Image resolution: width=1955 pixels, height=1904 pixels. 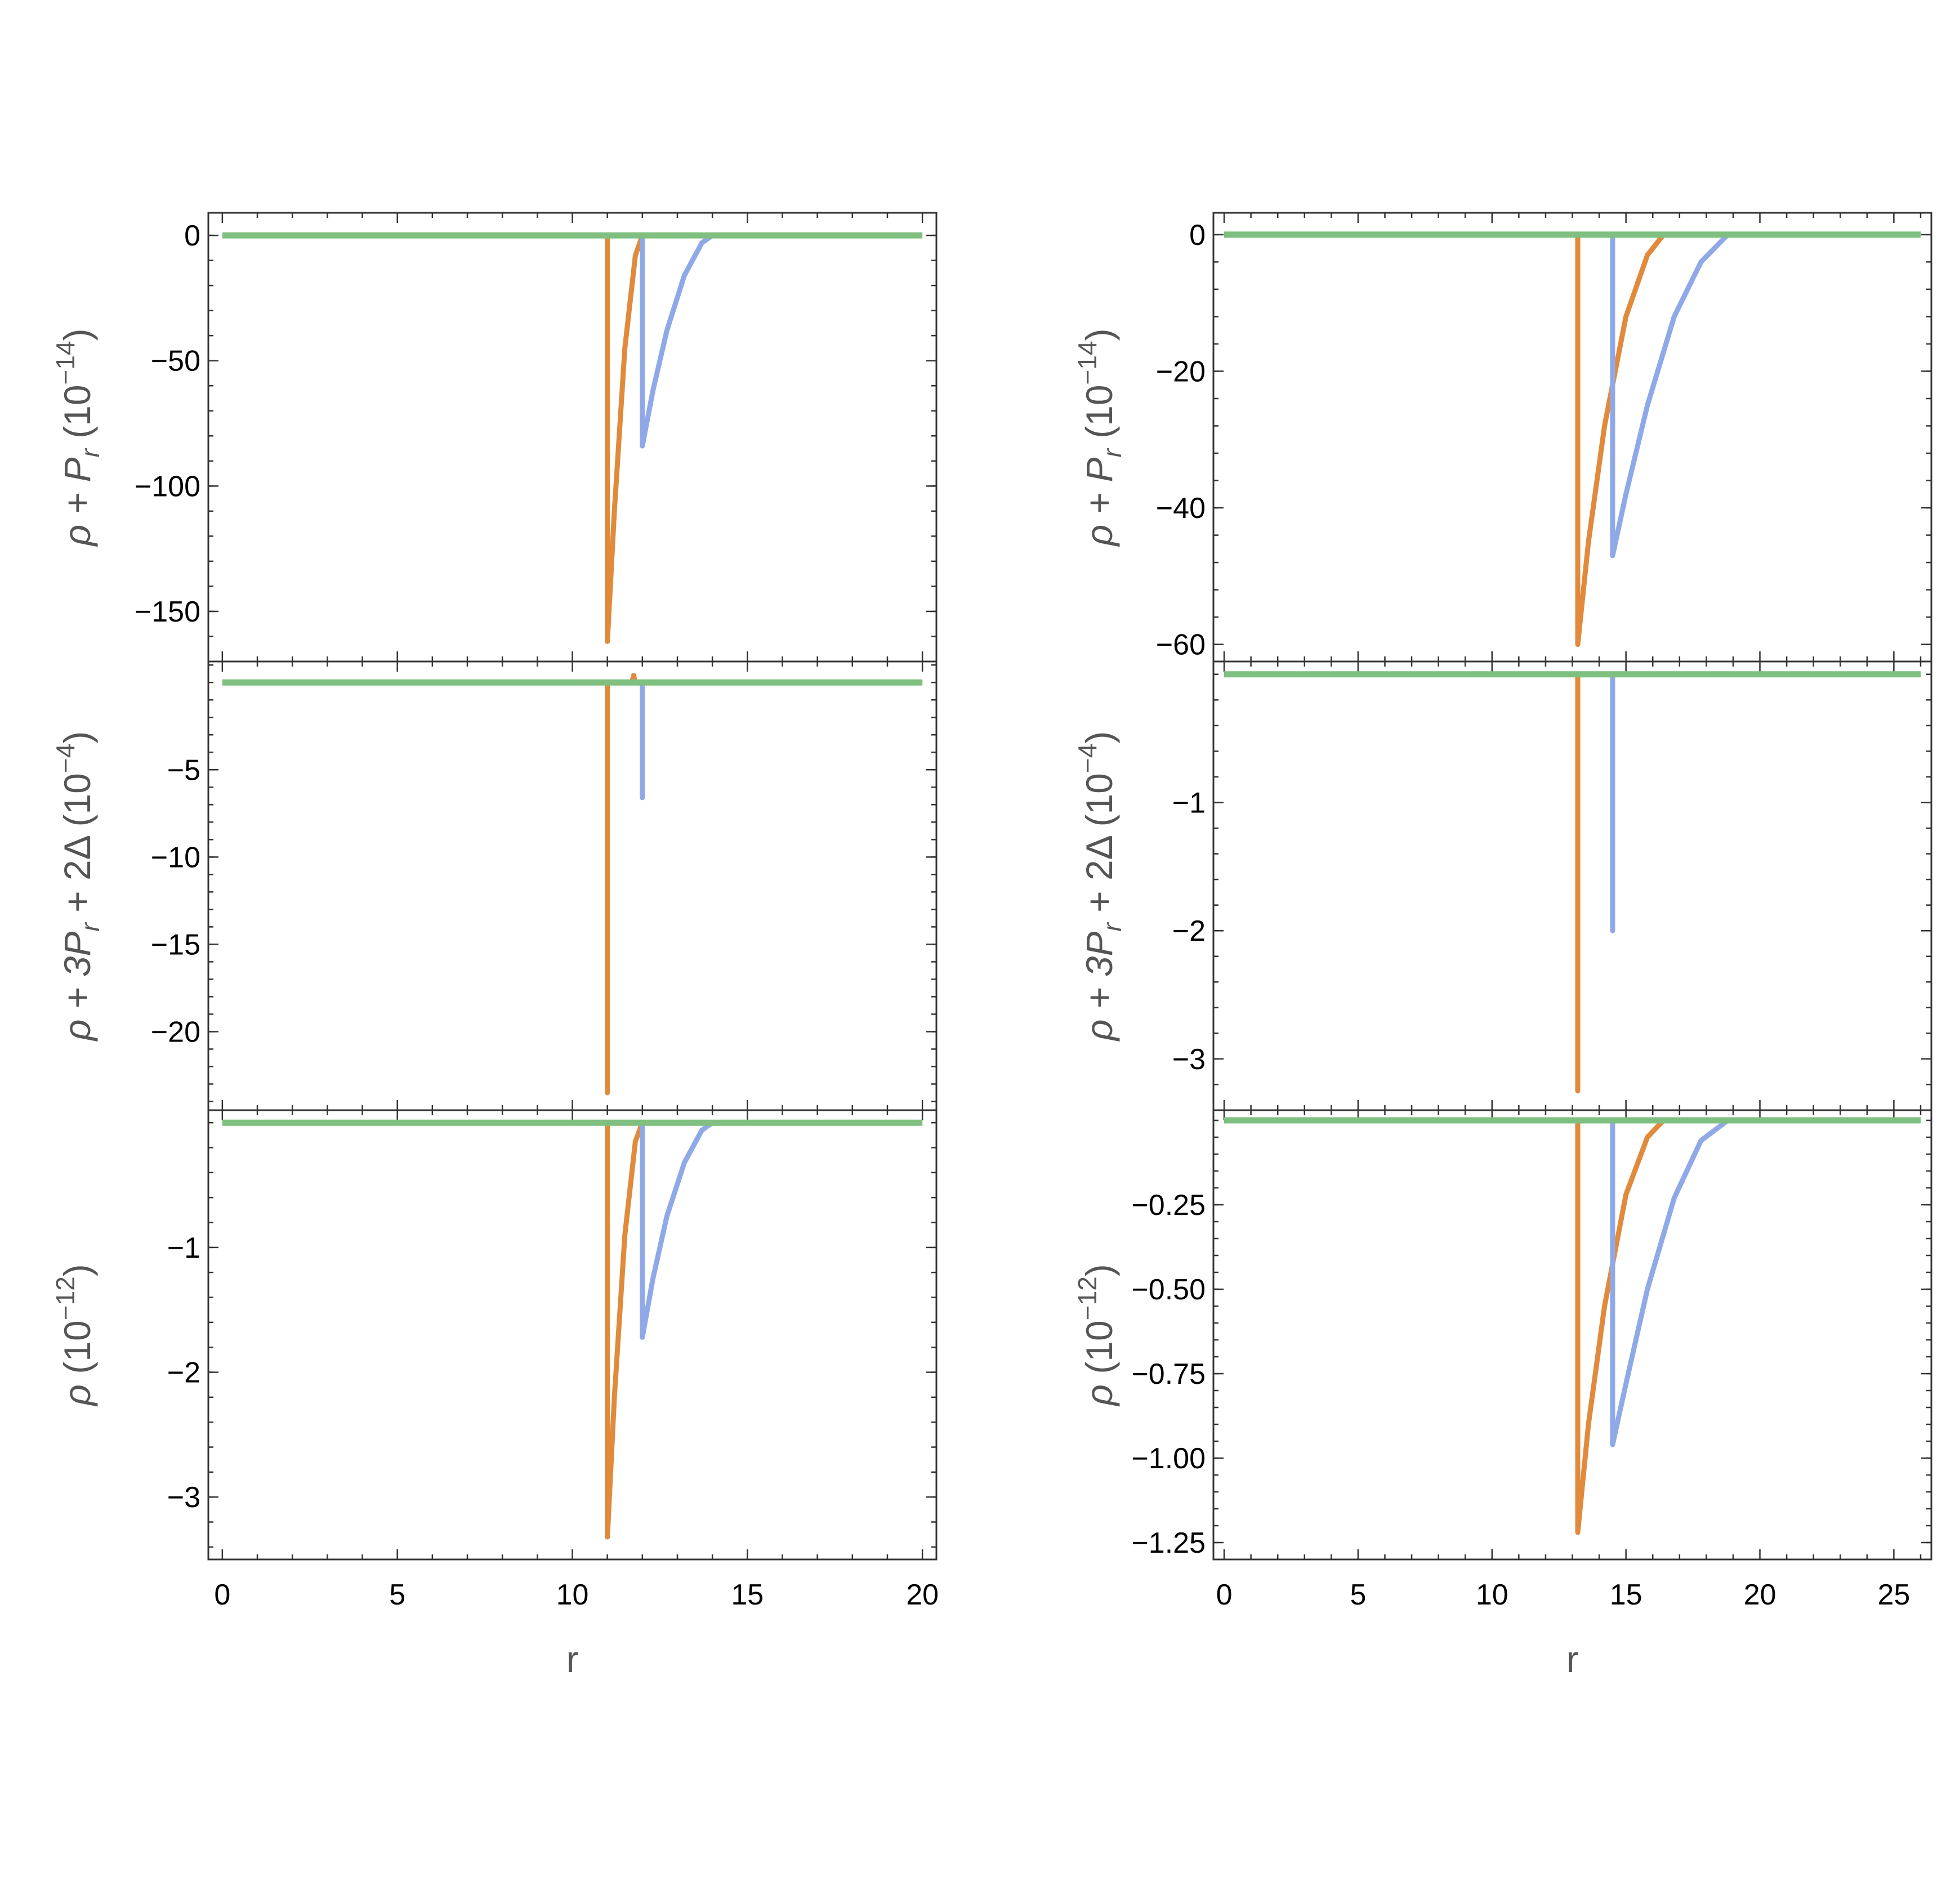 I want to click on panel-right-top: 0 −20 −40 −60 ρ + Pr (10−14), so click(x=1502, y=437).